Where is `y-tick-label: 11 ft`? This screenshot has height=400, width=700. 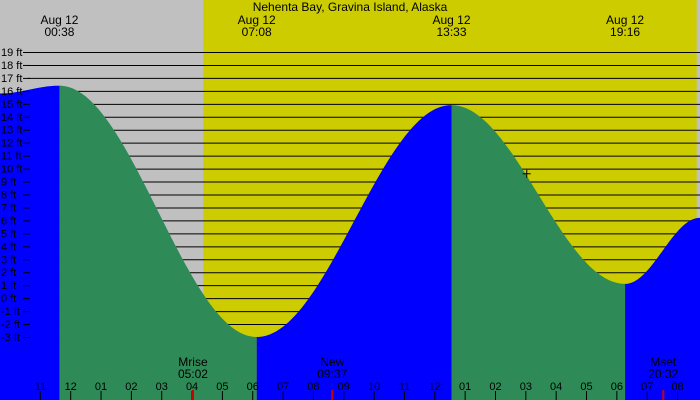 y-tick-label: 11 ft is located at coordinates (11, 157).